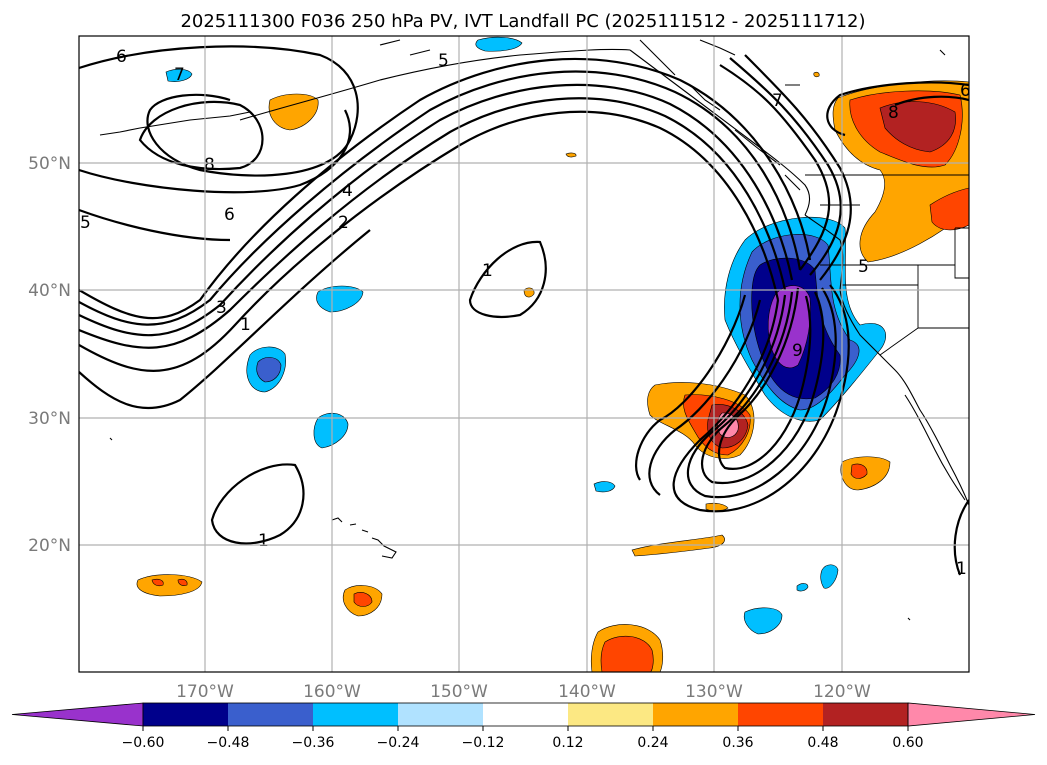 The height and width of the screenshot is (765, 1047). Describe the element at coordinates (971, 714) in the screenshot. I see `colorbar-extend-max` at that location.